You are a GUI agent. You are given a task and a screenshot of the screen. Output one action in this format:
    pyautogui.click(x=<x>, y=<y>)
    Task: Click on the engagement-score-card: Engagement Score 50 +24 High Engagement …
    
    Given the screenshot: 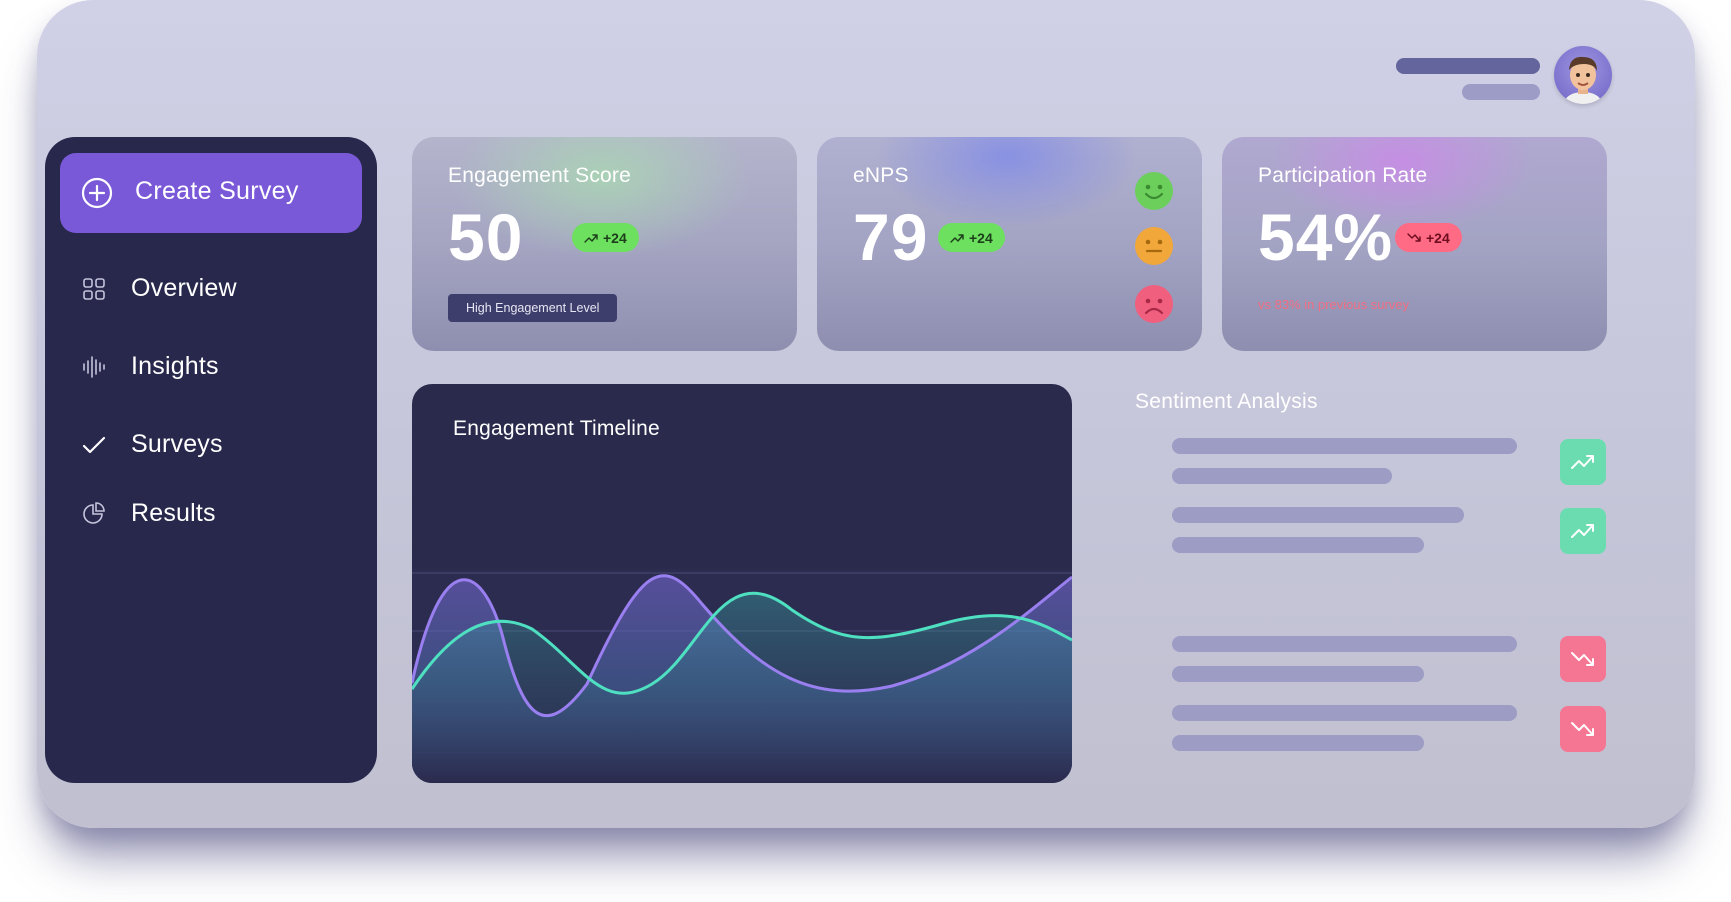 What is the action you would take?
    pyautogui.click(x=604, y=244)
    